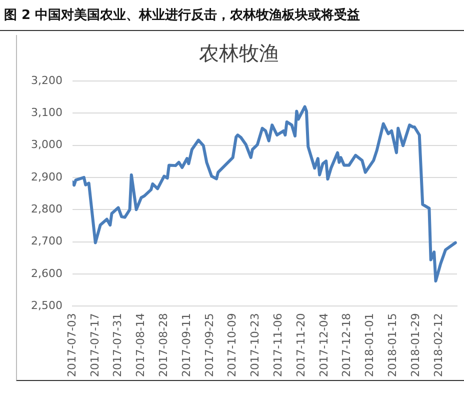  Describe the element at coordinates (46, 241) in the screenshot. I see `y-tick-label: 2,700` at that location.